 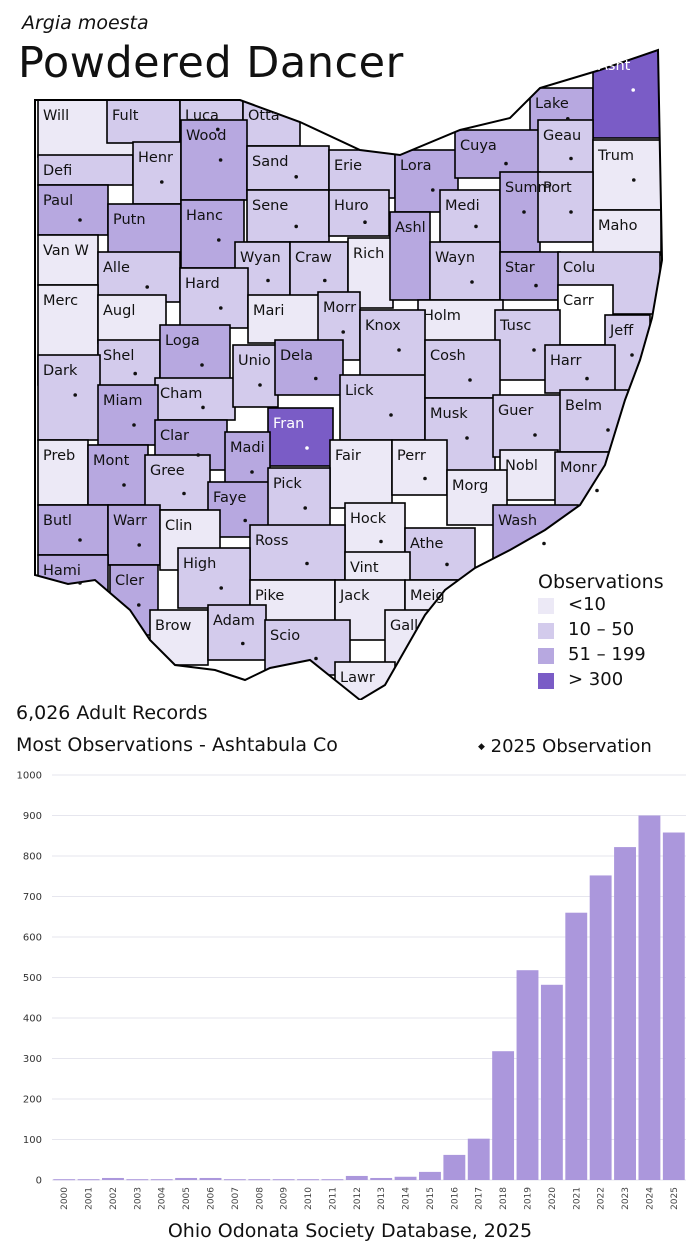 I want to click on county-label: High, so click(x=199, y=564).